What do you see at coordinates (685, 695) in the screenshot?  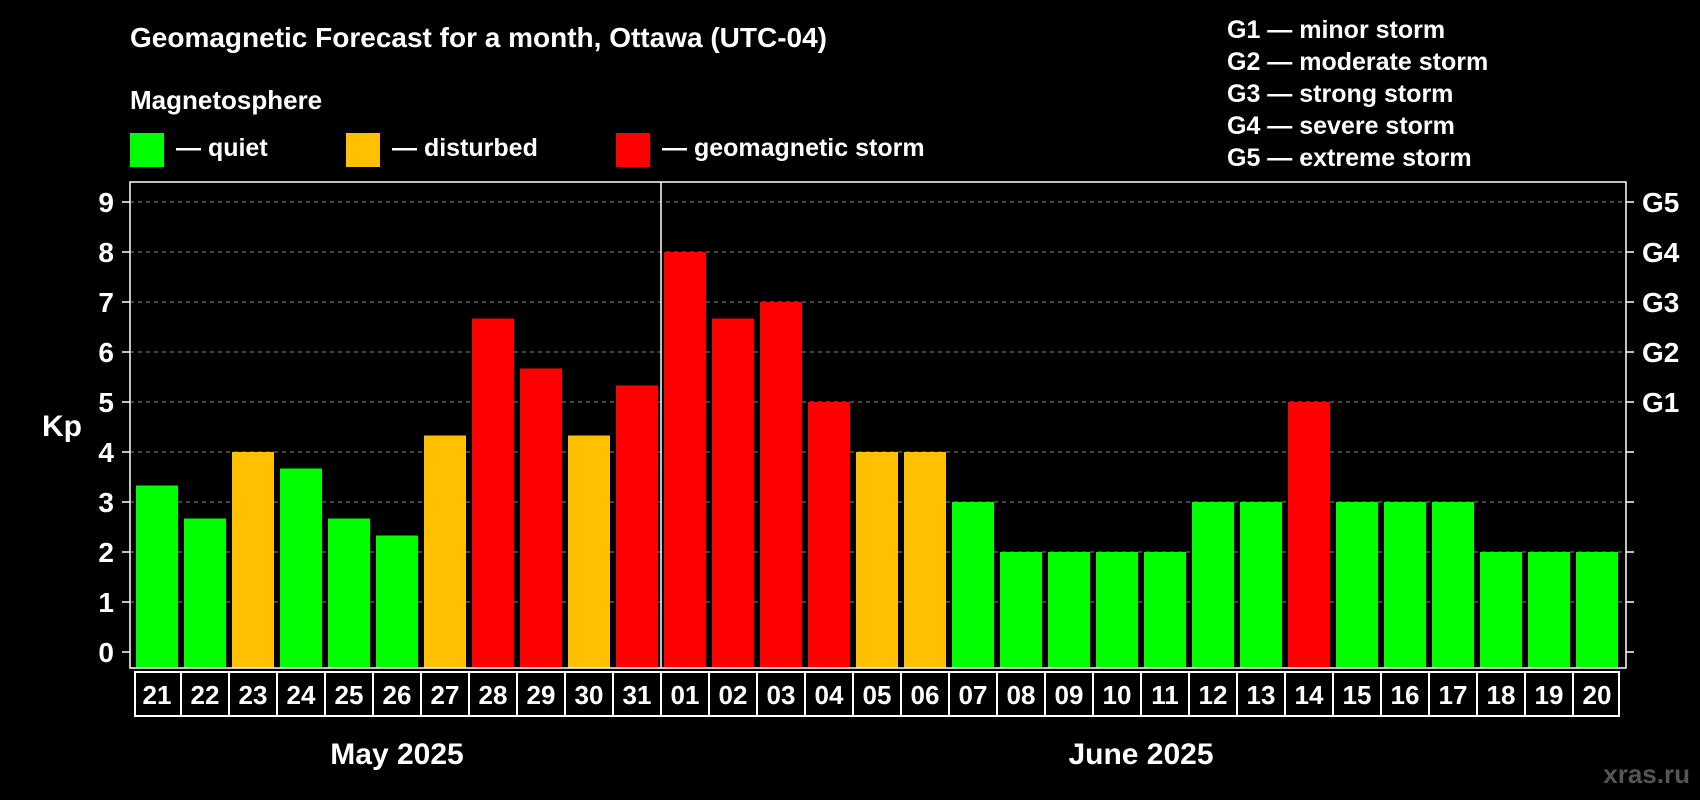 I see `x-tick-label-01-11: 01` at bounding box center [685, 695].